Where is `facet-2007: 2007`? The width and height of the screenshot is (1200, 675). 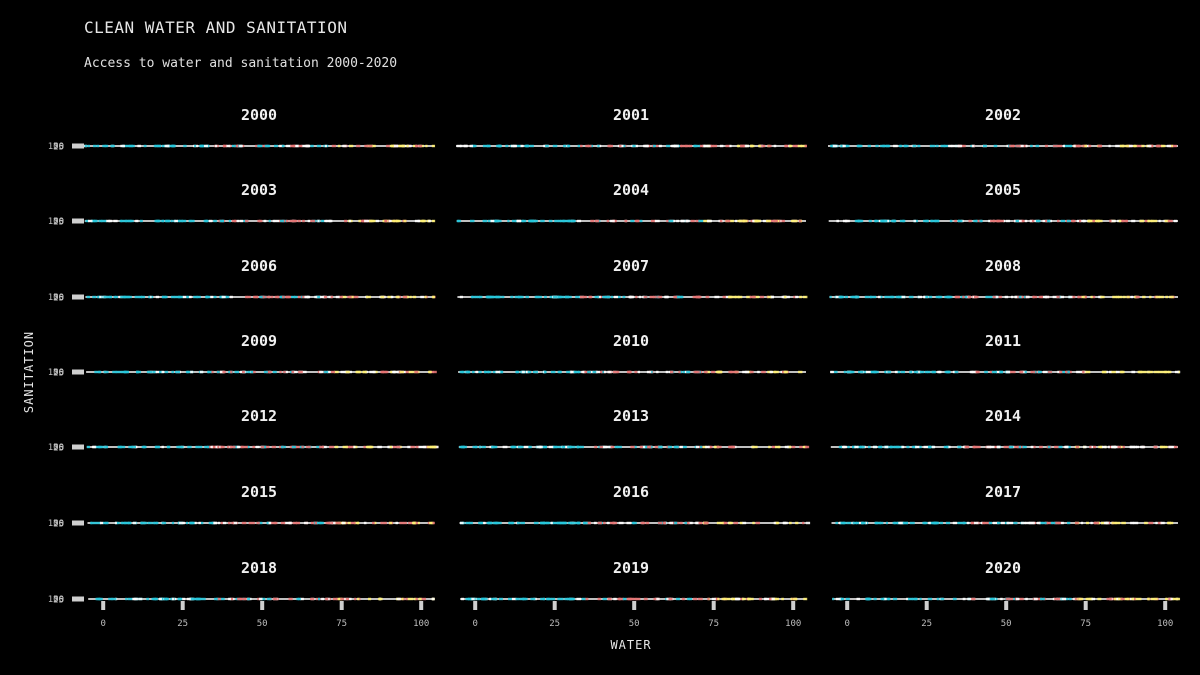 facet-2007: 2007 is located at coordinates (632, 278).